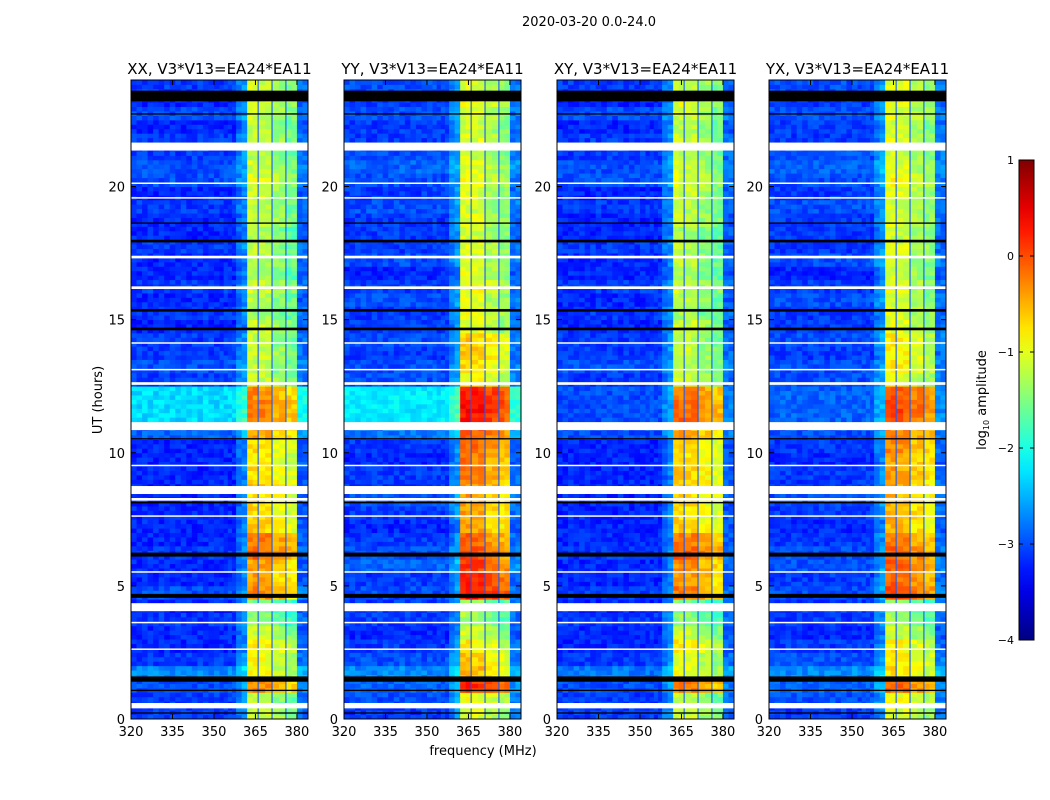 The image size is (1050, 800). I want to click on zero-row, so click(219, 96).